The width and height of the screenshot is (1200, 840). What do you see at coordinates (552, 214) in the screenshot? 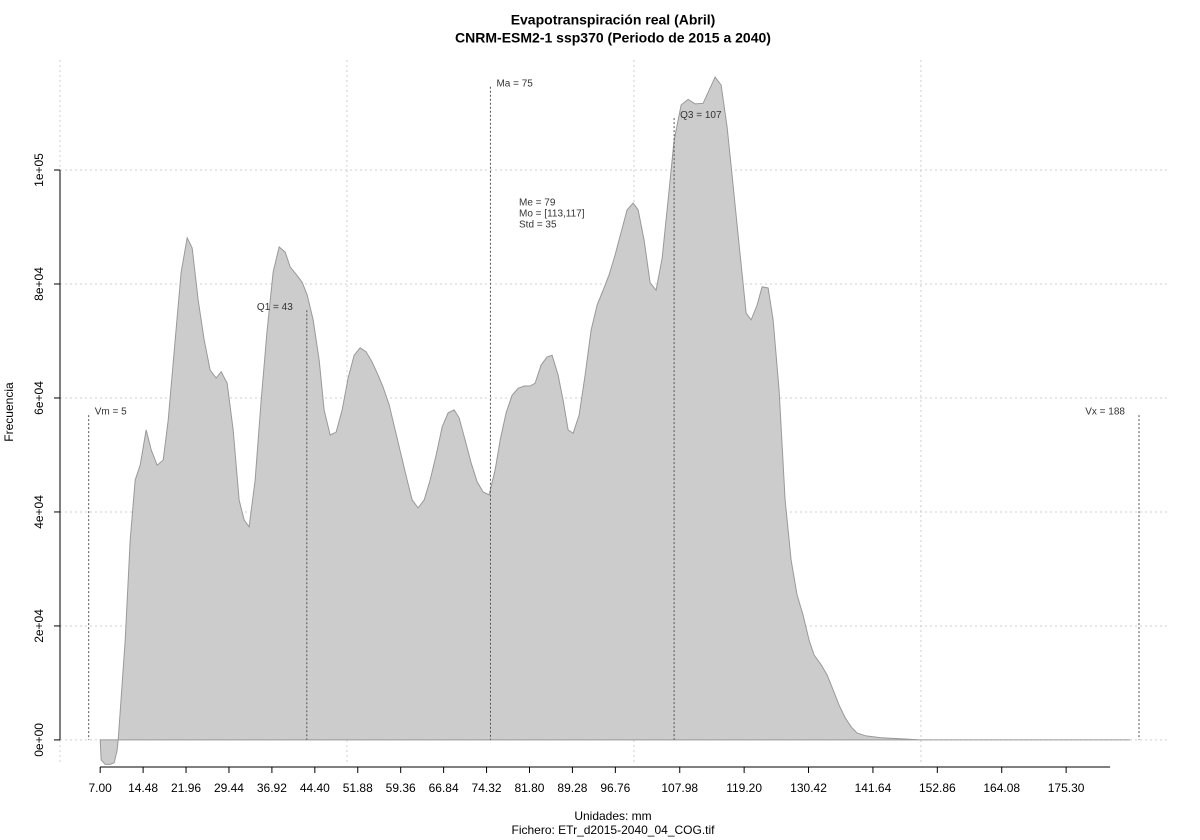
I see `stats-label: Mo = [113,117]` at bounding box center [552, 214].